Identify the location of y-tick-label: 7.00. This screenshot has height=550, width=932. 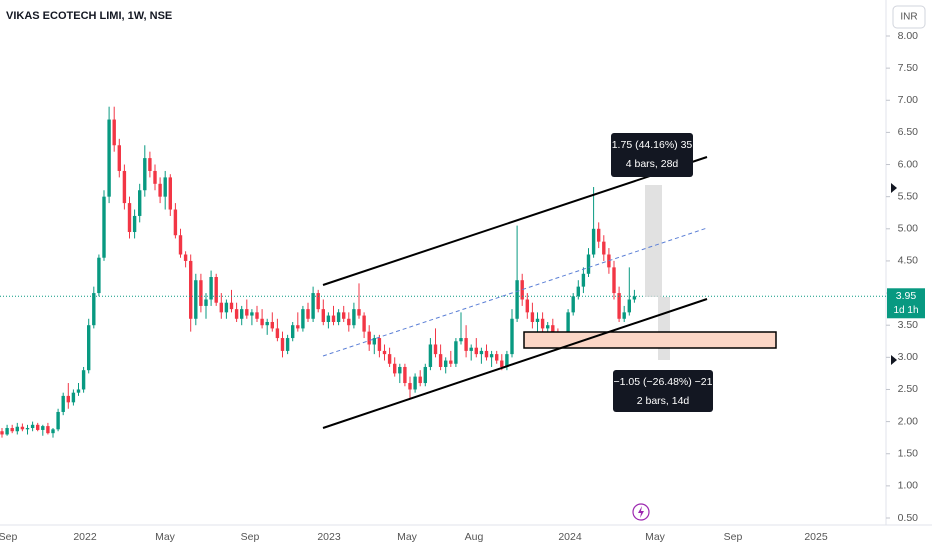
(908, 100).